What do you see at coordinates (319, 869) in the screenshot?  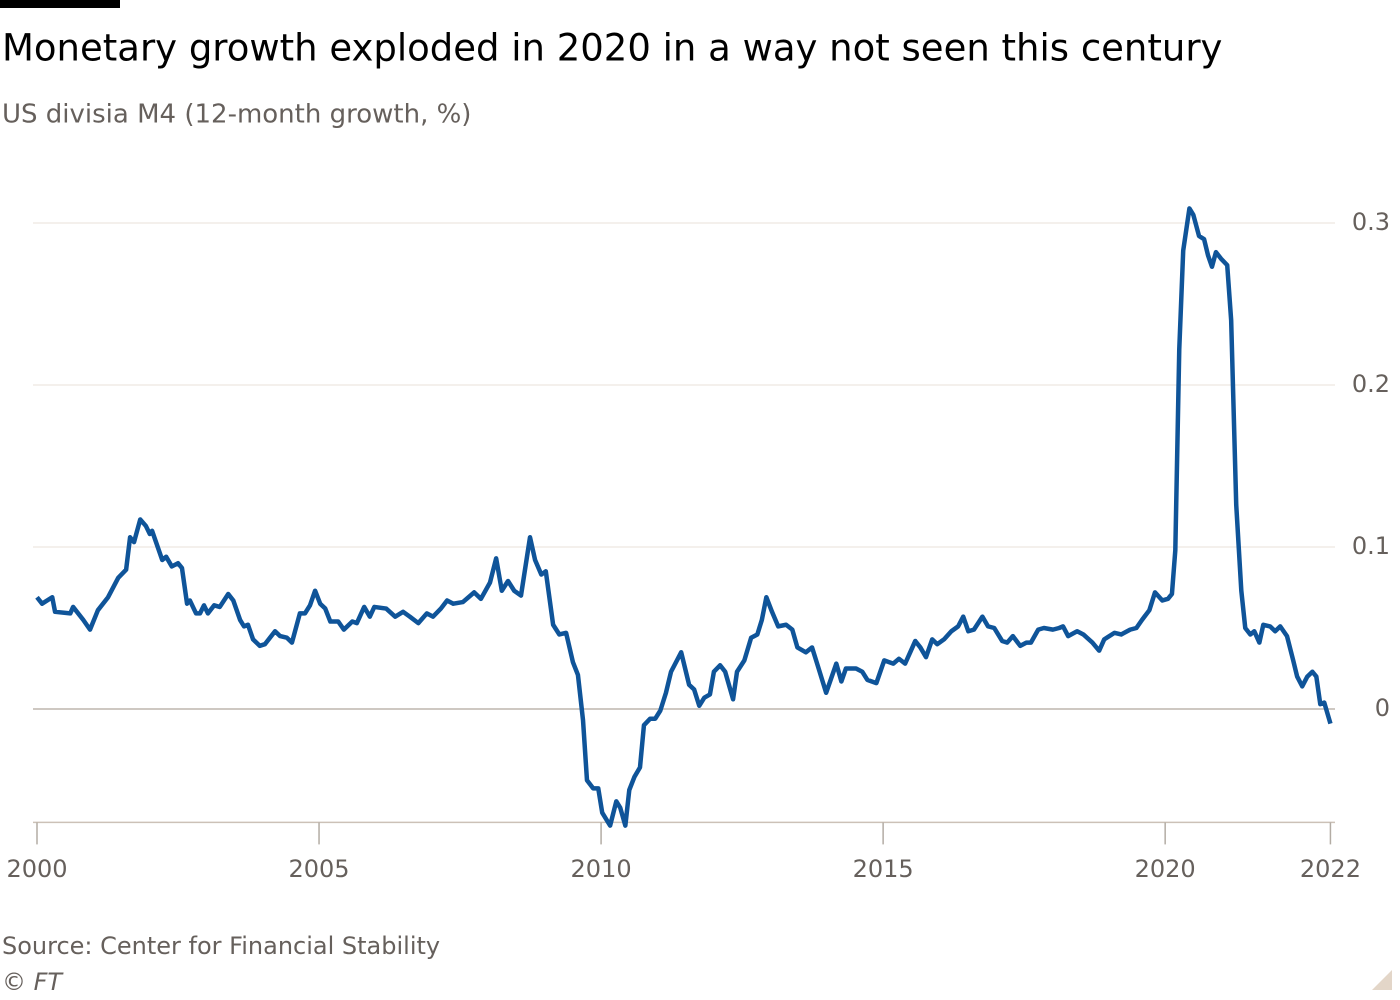 I see `x-tick-label: 2005` at bounding box center [319, 869].